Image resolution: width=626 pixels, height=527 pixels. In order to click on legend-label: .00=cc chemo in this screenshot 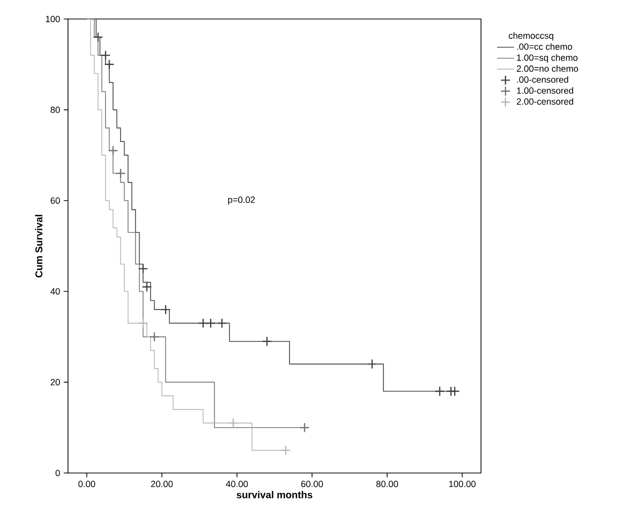, I will do `click(544, 46)`.